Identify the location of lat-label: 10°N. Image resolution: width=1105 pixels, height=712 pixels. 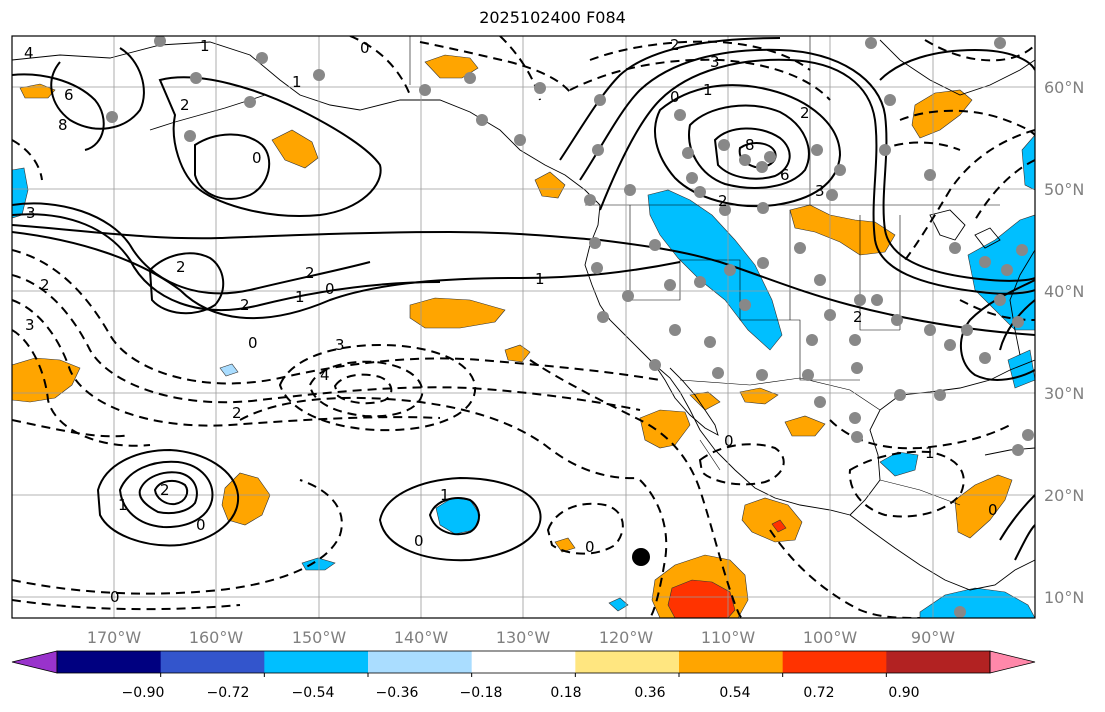
(1064, 597).